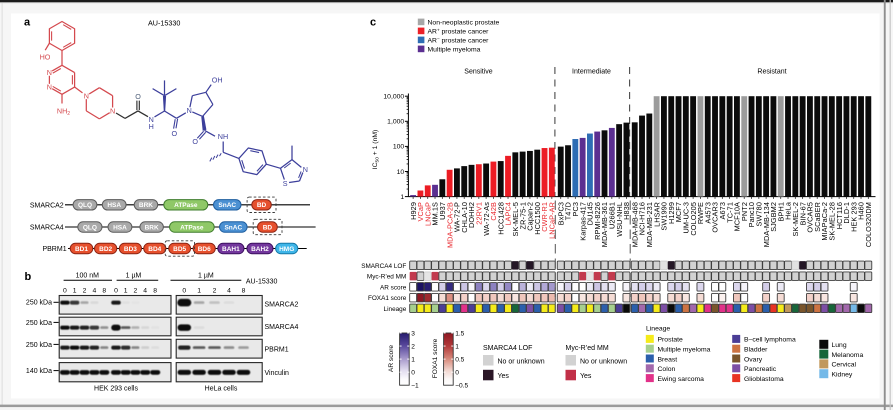  What do you see at coordinates (678, 212) in the screenshot?
I see `svg-text: MCF7` at bounding box center [678, 212].